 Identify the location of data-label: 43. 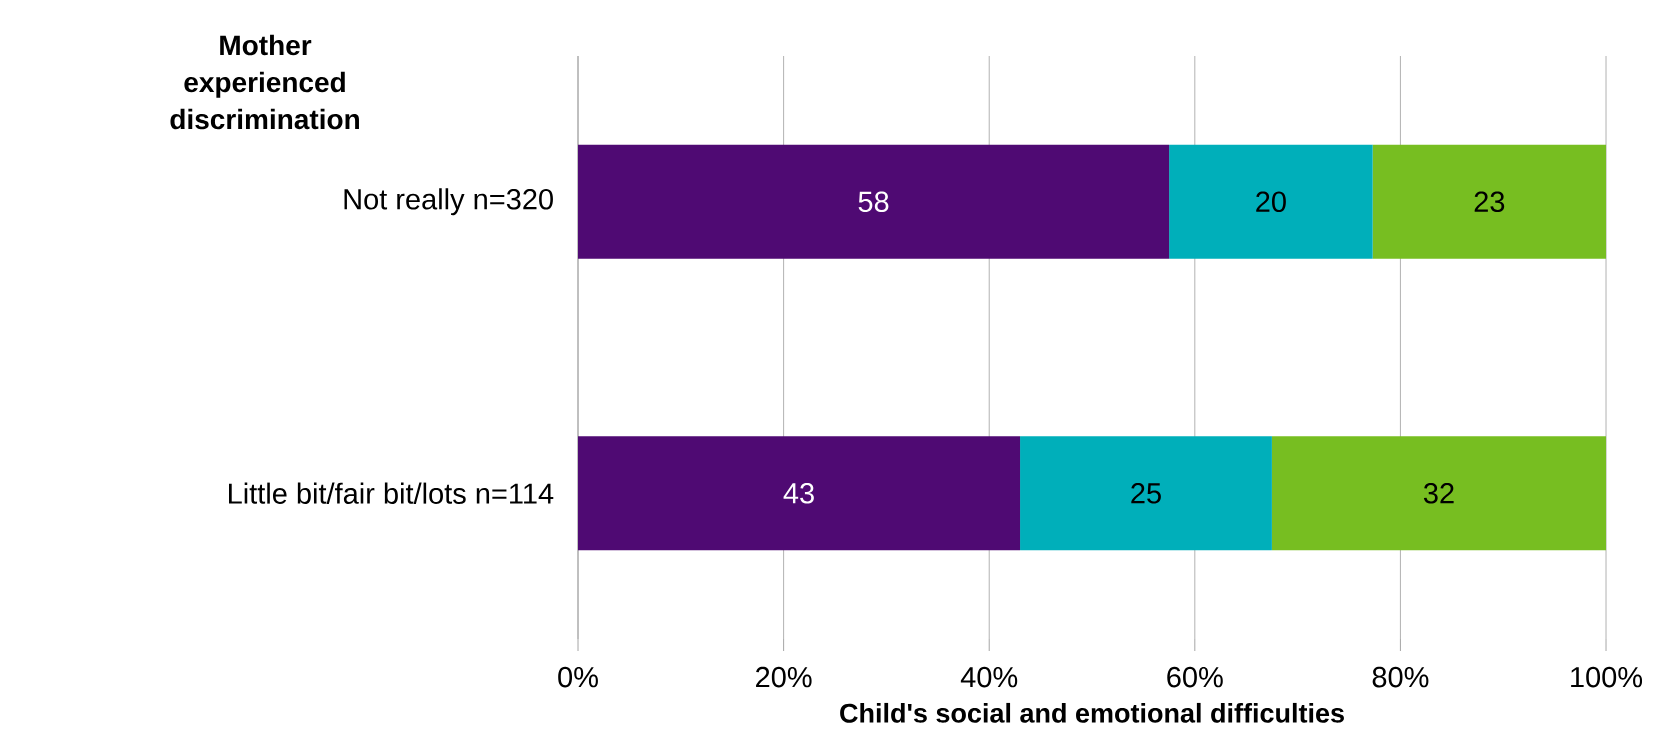
(798, 493).